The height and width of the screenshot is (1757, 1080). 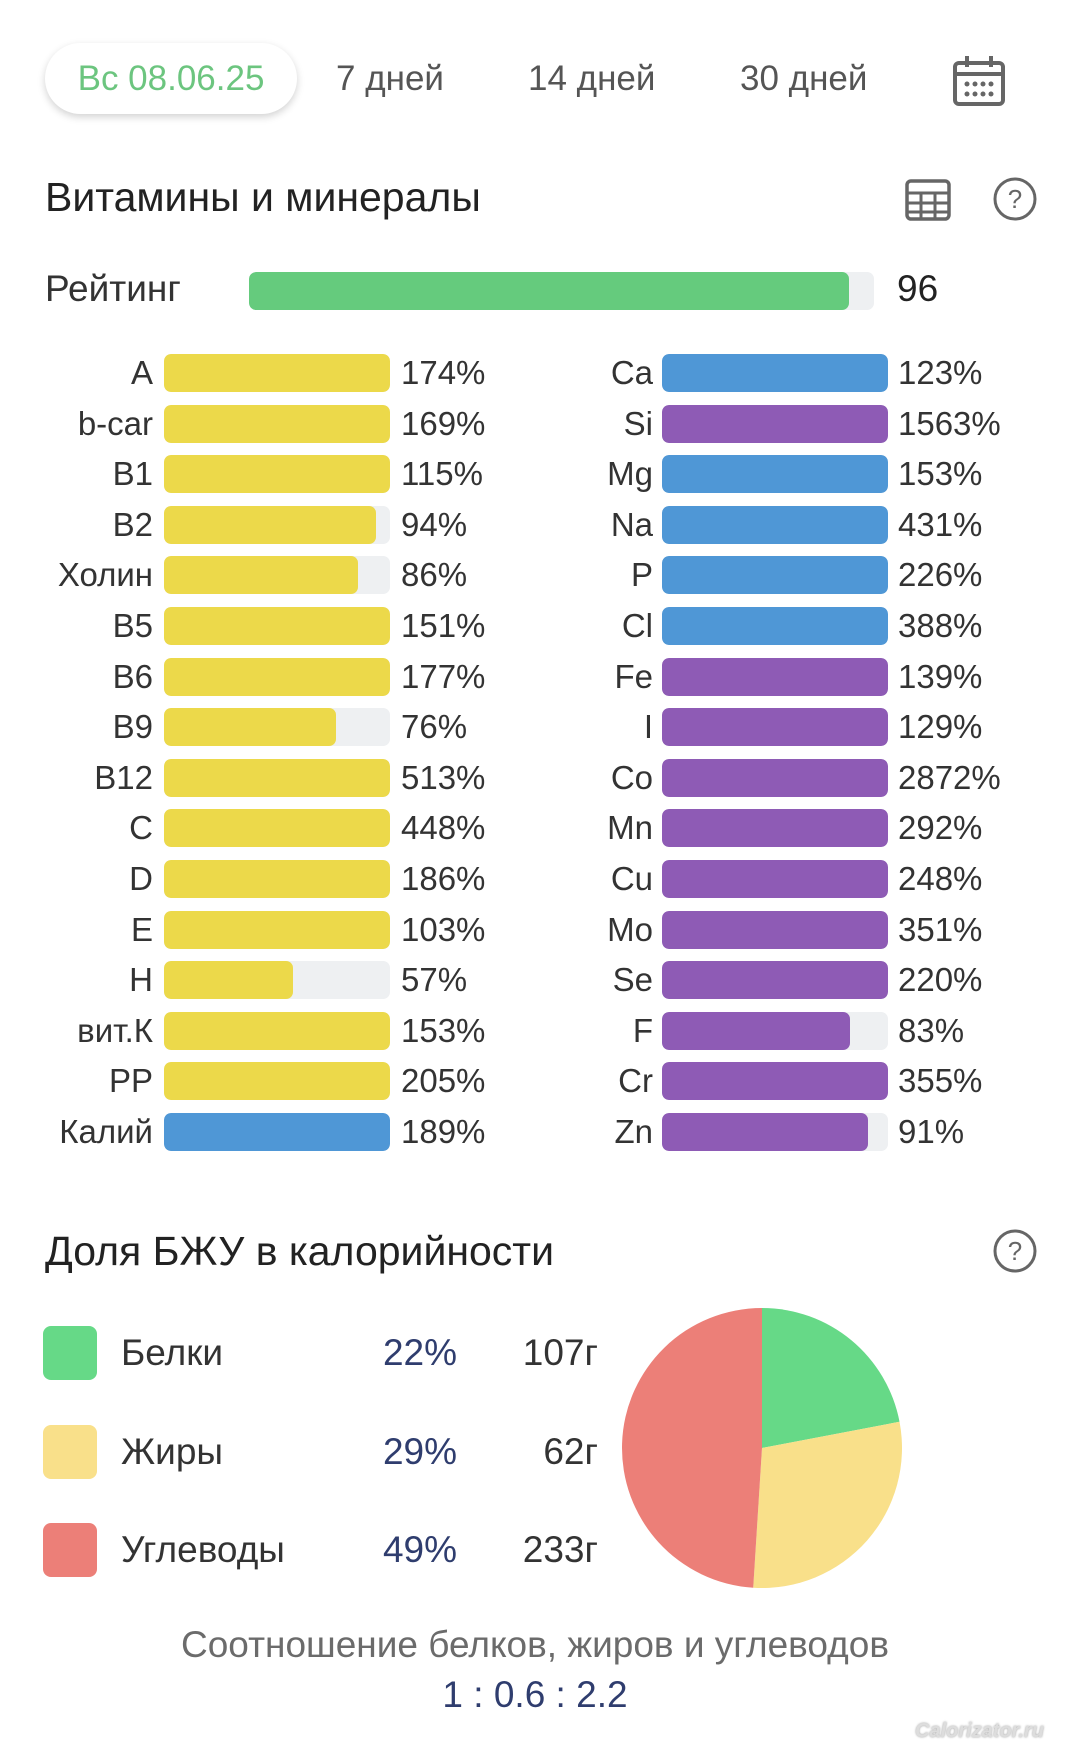 I want to click on help-icon: ?, so click(x=1015, y=199).